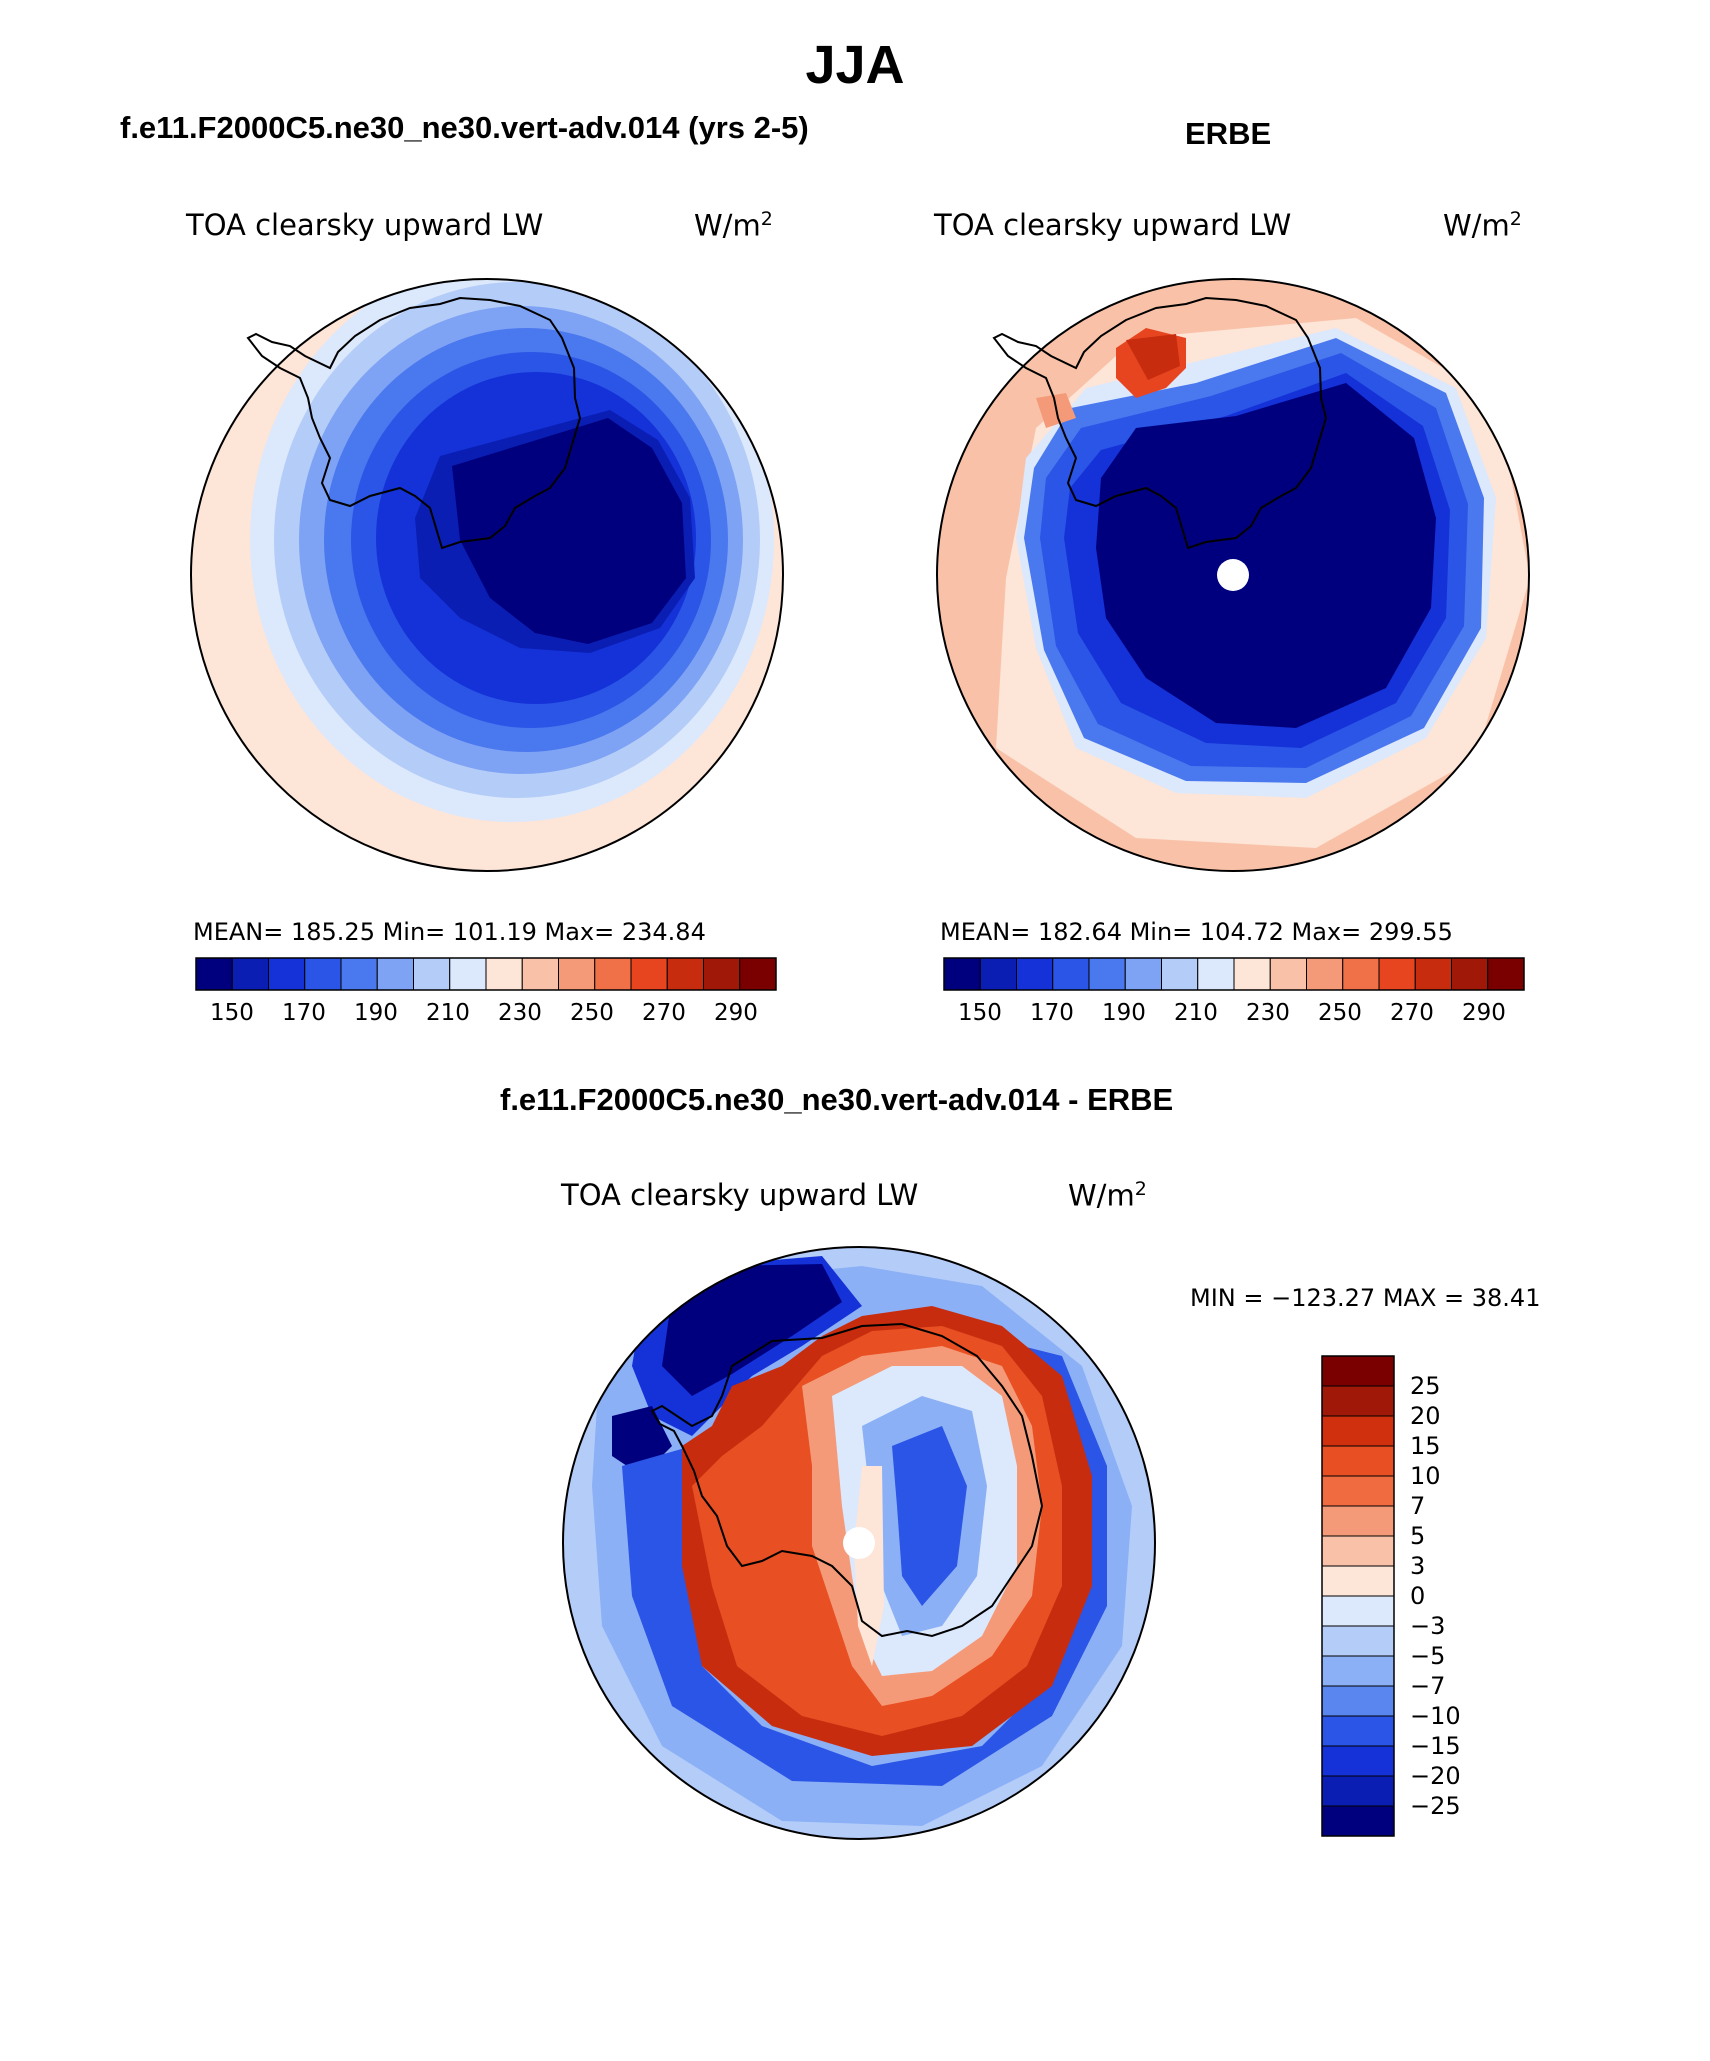 This screenshot has height=2061, width=1710. Describe the element at coordinates (733, 225) in the screenshot. I see `panel1-units-label: W/m2` at that location.